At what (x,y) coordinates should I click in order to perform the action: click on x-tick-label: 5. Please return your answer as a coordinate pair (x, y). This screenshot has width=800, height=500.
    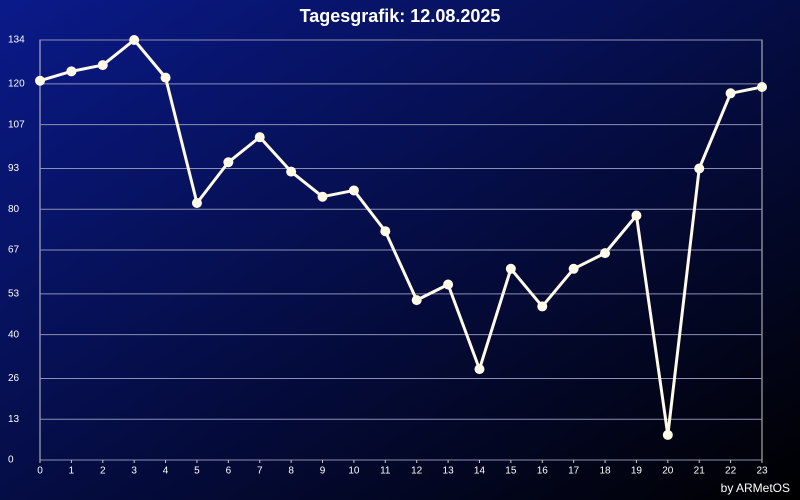
    Looking at the image, I should click on (197, 471).